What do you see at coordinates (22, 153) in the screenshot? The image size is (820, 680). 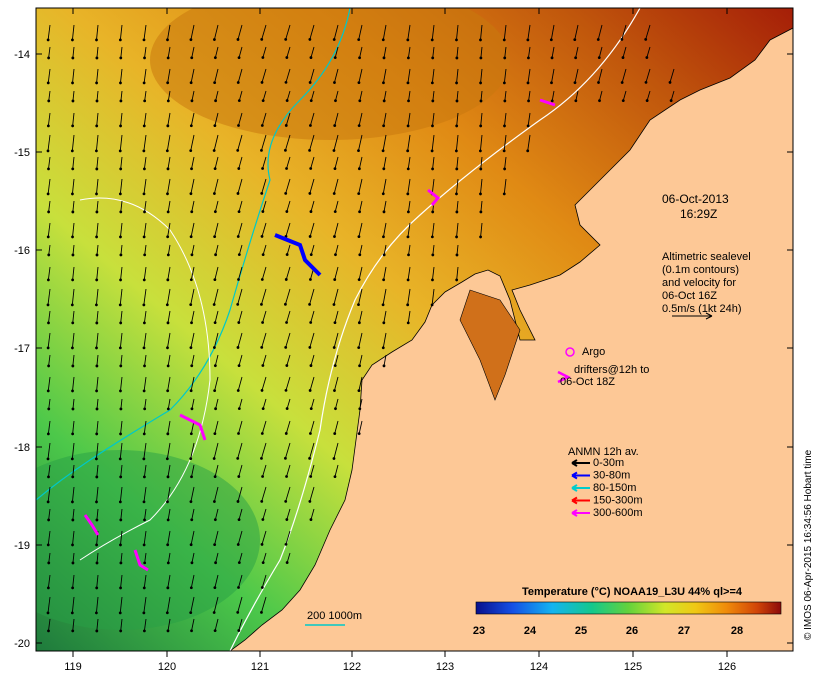 I see `lat-tick-label: -15` at bounding box center [22, 153].